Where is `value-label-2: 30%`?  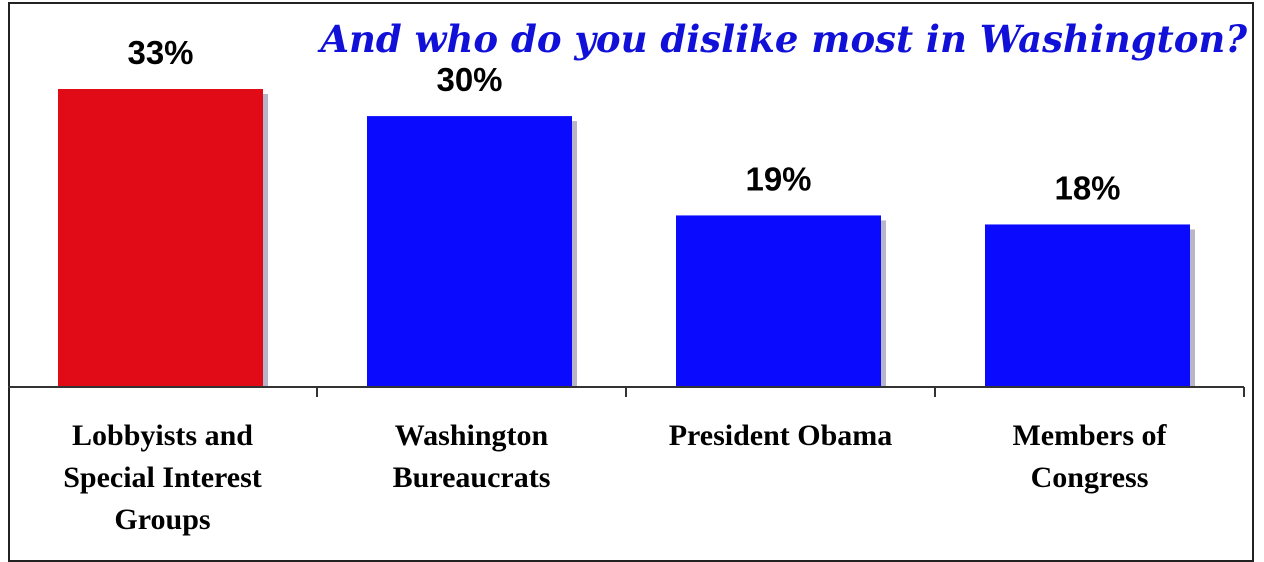
value-label-2: 30% is located at coordinates (469, 79).